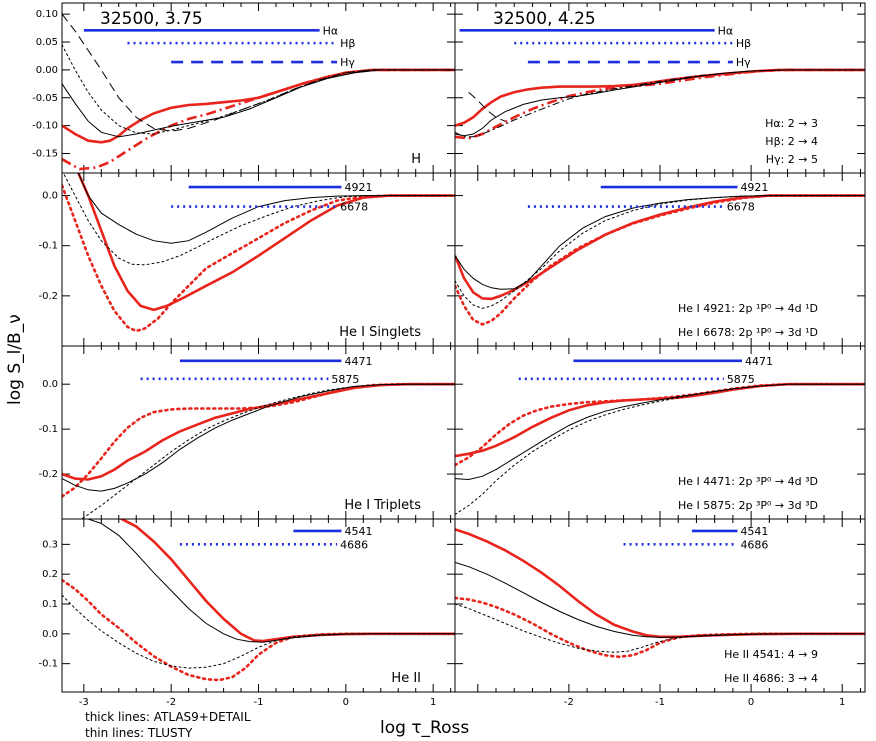 Image resolution: width=876 pixels, height=741 pixels. I want to click on y-tick-label: 0.2, so click(50, 574).